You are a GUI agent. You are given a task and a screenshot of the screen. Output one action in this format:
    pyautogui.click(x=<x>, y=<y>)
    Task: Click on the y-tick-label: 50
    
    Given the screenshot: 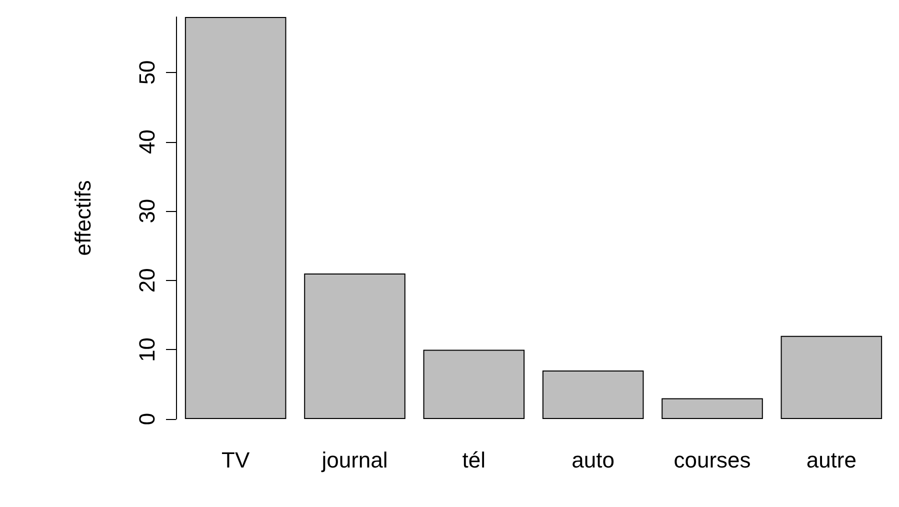 What is the action you would take?
    pyautogui.click(x=147, y=72)
    